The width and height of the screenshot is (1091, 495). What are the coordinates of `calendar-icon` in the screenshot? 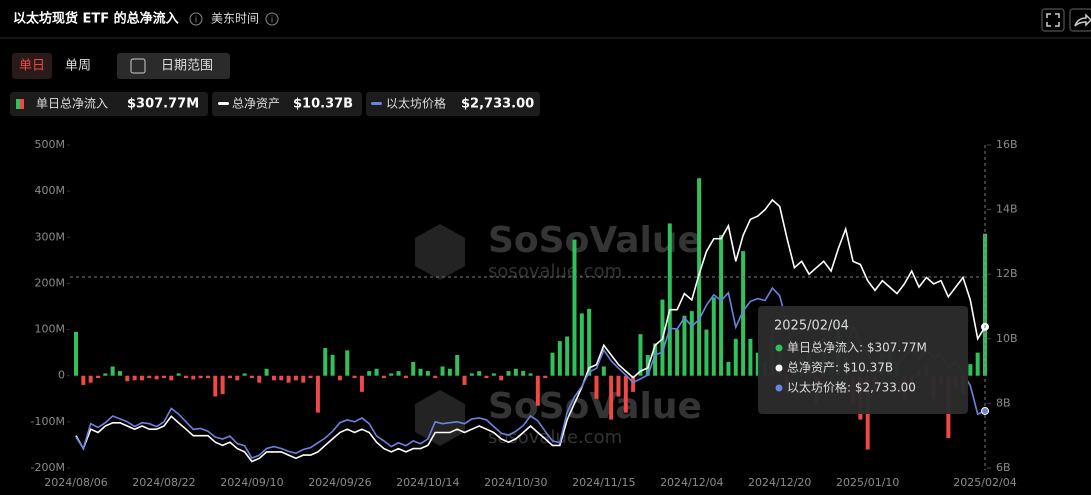 It's located at (138, 66).